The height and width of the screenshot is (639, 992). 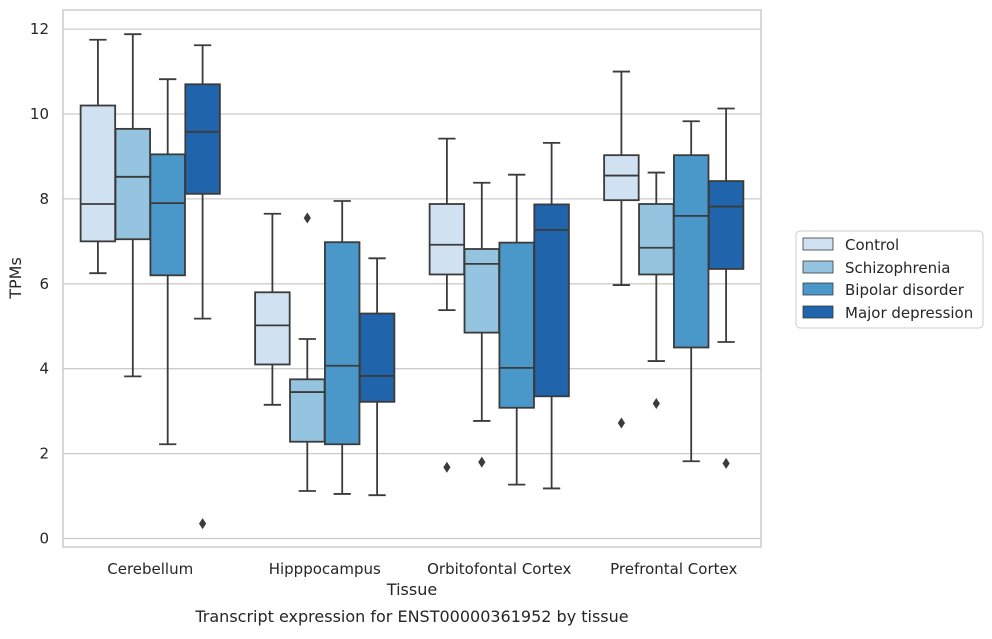 What do you see at coordinates (872, 245) in the screenshot?
I see `legend-label-control: Control` at bounding box center [872, 245].